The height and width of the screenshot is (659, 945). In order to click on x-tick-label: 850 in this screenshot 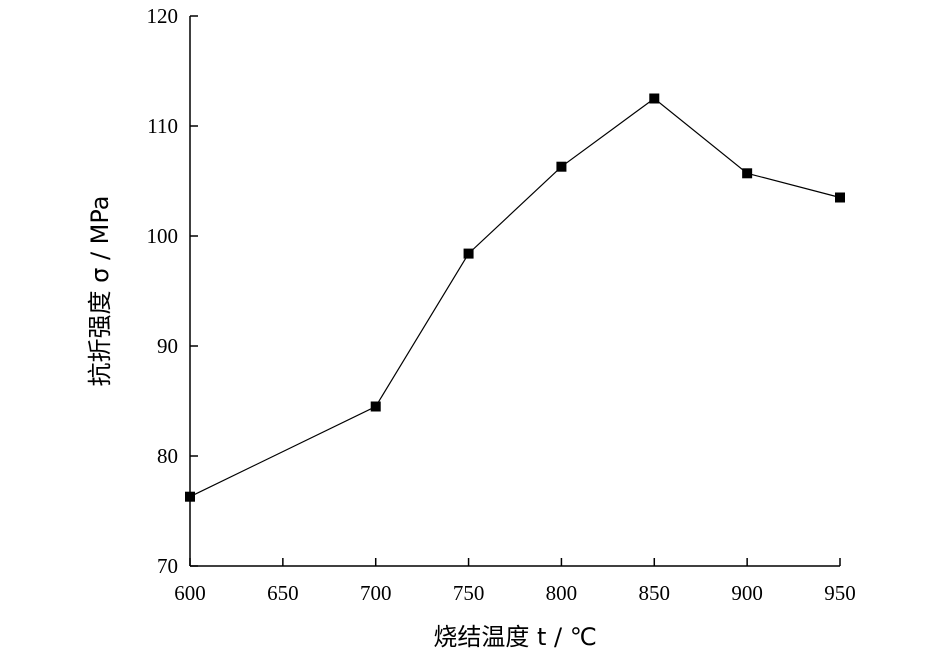, I will do `click(655, 593)`.